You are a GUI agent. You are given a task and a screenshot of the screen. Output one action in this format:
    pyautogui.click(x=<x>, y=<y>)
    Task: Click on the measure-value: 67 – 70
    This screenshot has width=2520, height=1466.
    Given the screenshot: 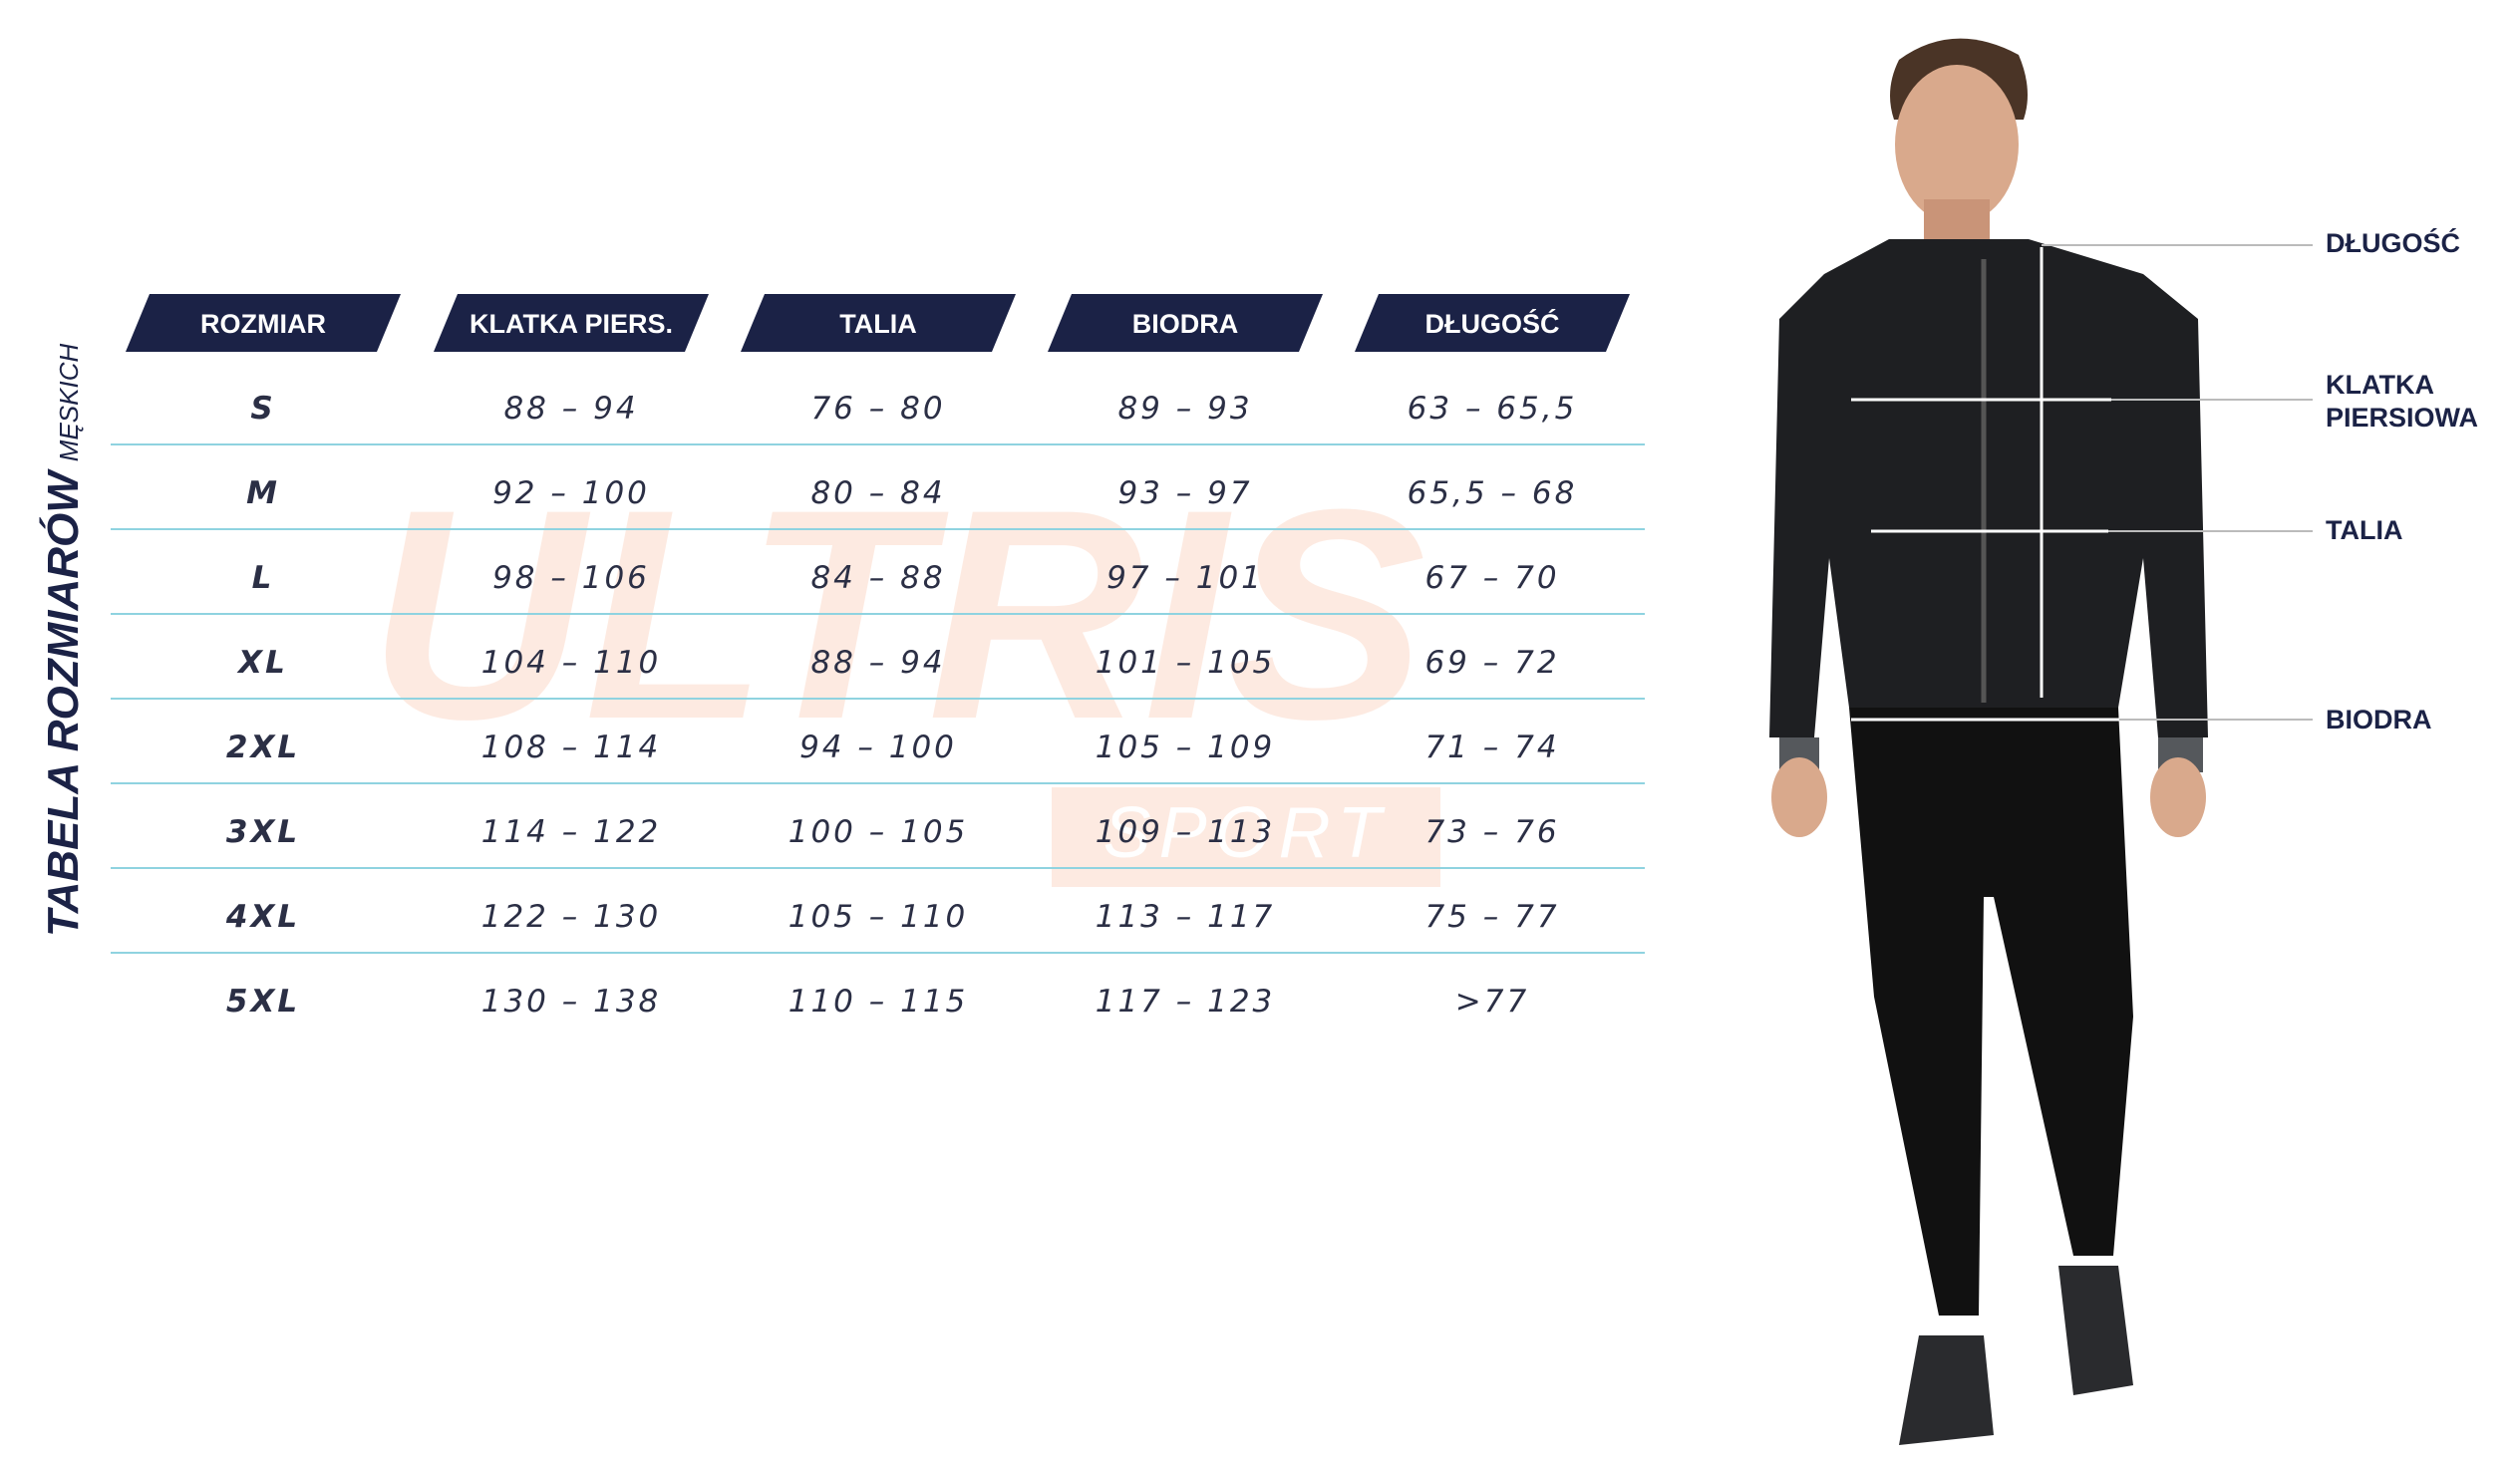 What is the action you would take?
    pyautogui.click(x=1491, y=578)
    